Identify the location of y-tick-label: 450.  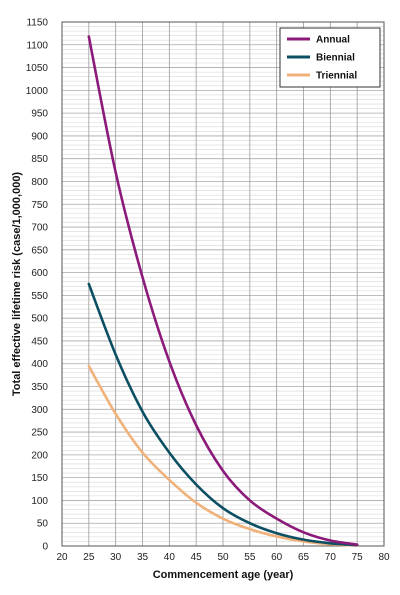
(39, 341).